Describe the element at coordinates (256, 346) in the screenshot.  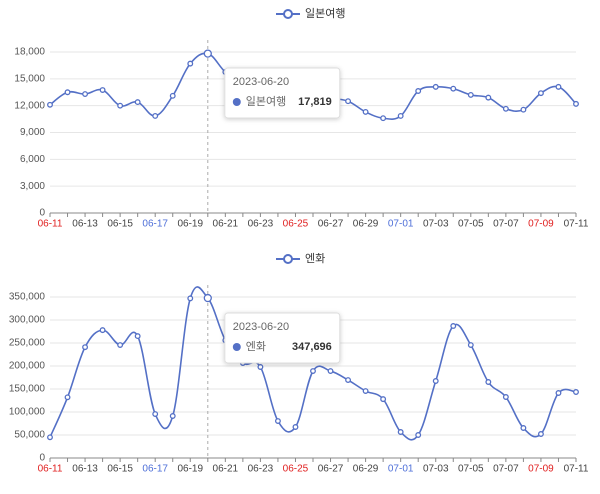
I see `tooltip-series: 엔화` at that location.